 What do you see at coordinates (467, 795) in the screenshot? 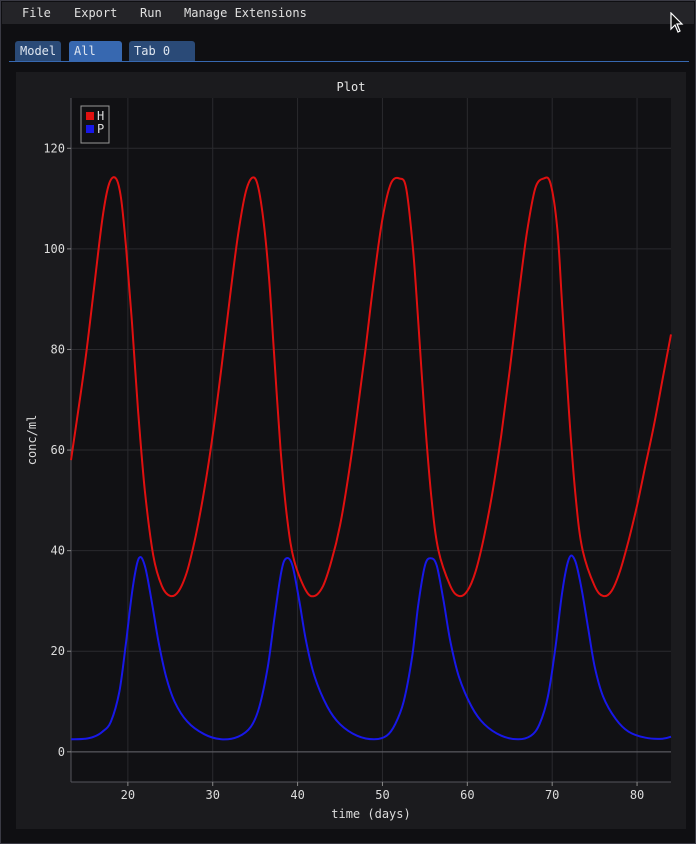
I see `x-tick-label: 60` at bounding box center [467, 795].